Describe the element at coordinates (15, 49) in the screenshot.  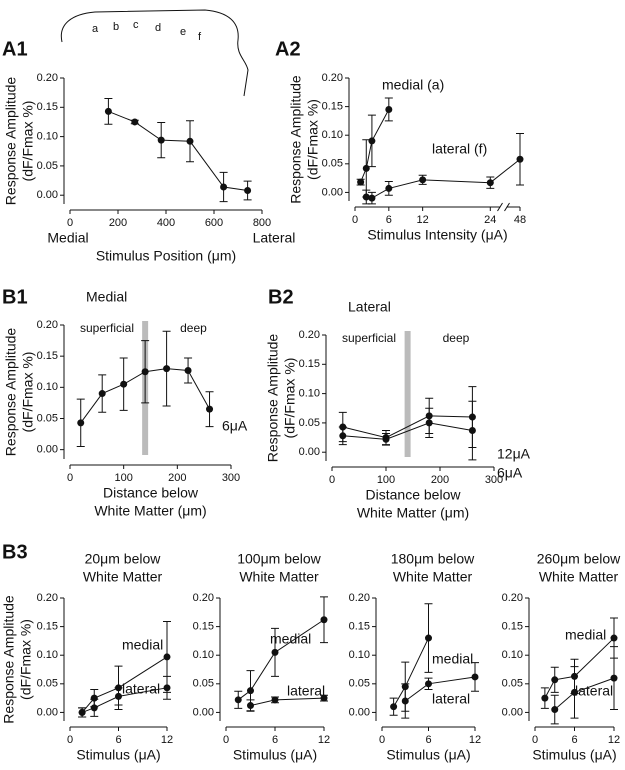
I see `panel-label: A1` at that location.